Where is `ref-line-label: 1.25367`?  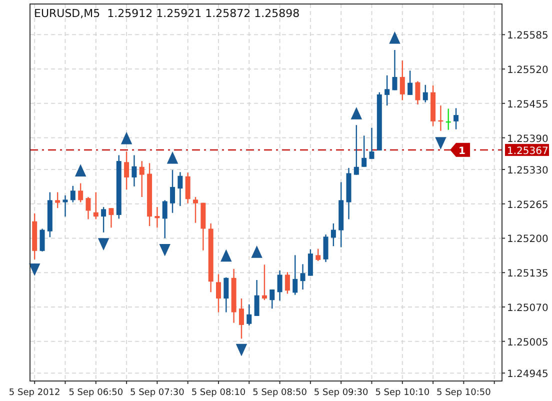
ref-line-label: 1.25367 is located at coordinates (527, 151).